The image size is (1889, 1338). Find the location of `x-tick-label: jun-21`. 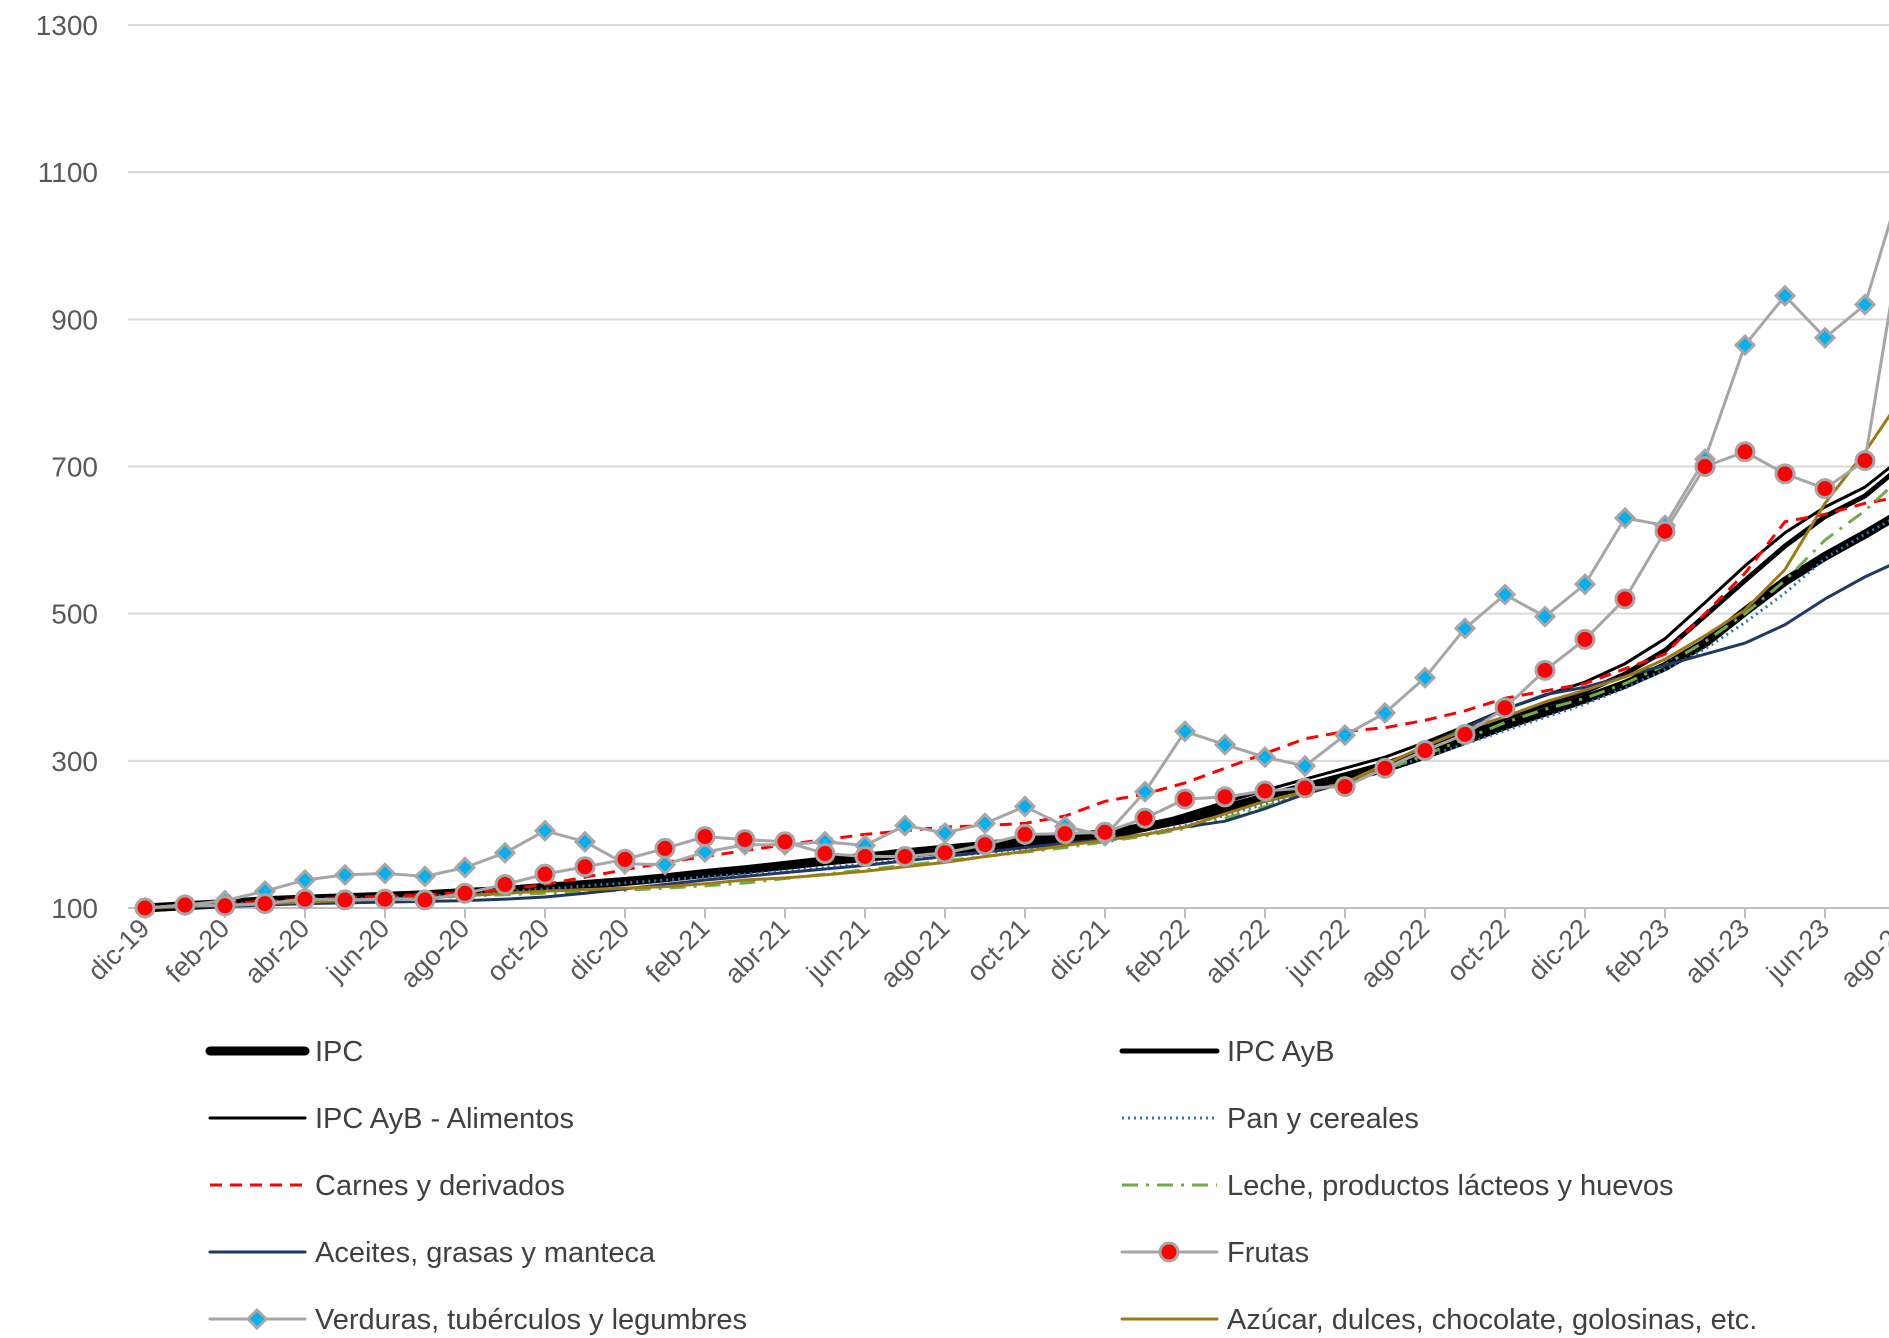

x-tick-label: jun-21 is located at coordinates (837, 950).